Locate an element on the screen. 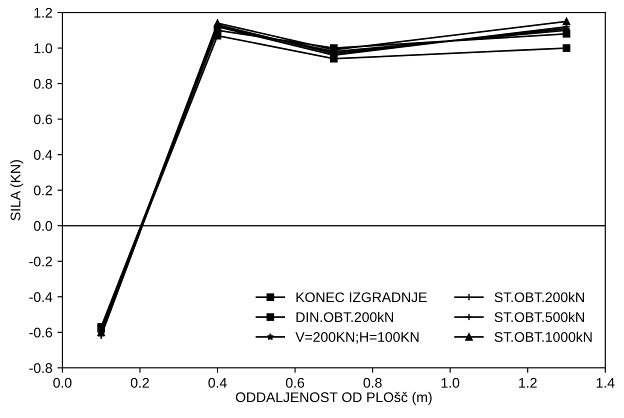 This screenshot has height=418, width=624. y-tick-label: 0.6 is located at coordinates (43, 119).